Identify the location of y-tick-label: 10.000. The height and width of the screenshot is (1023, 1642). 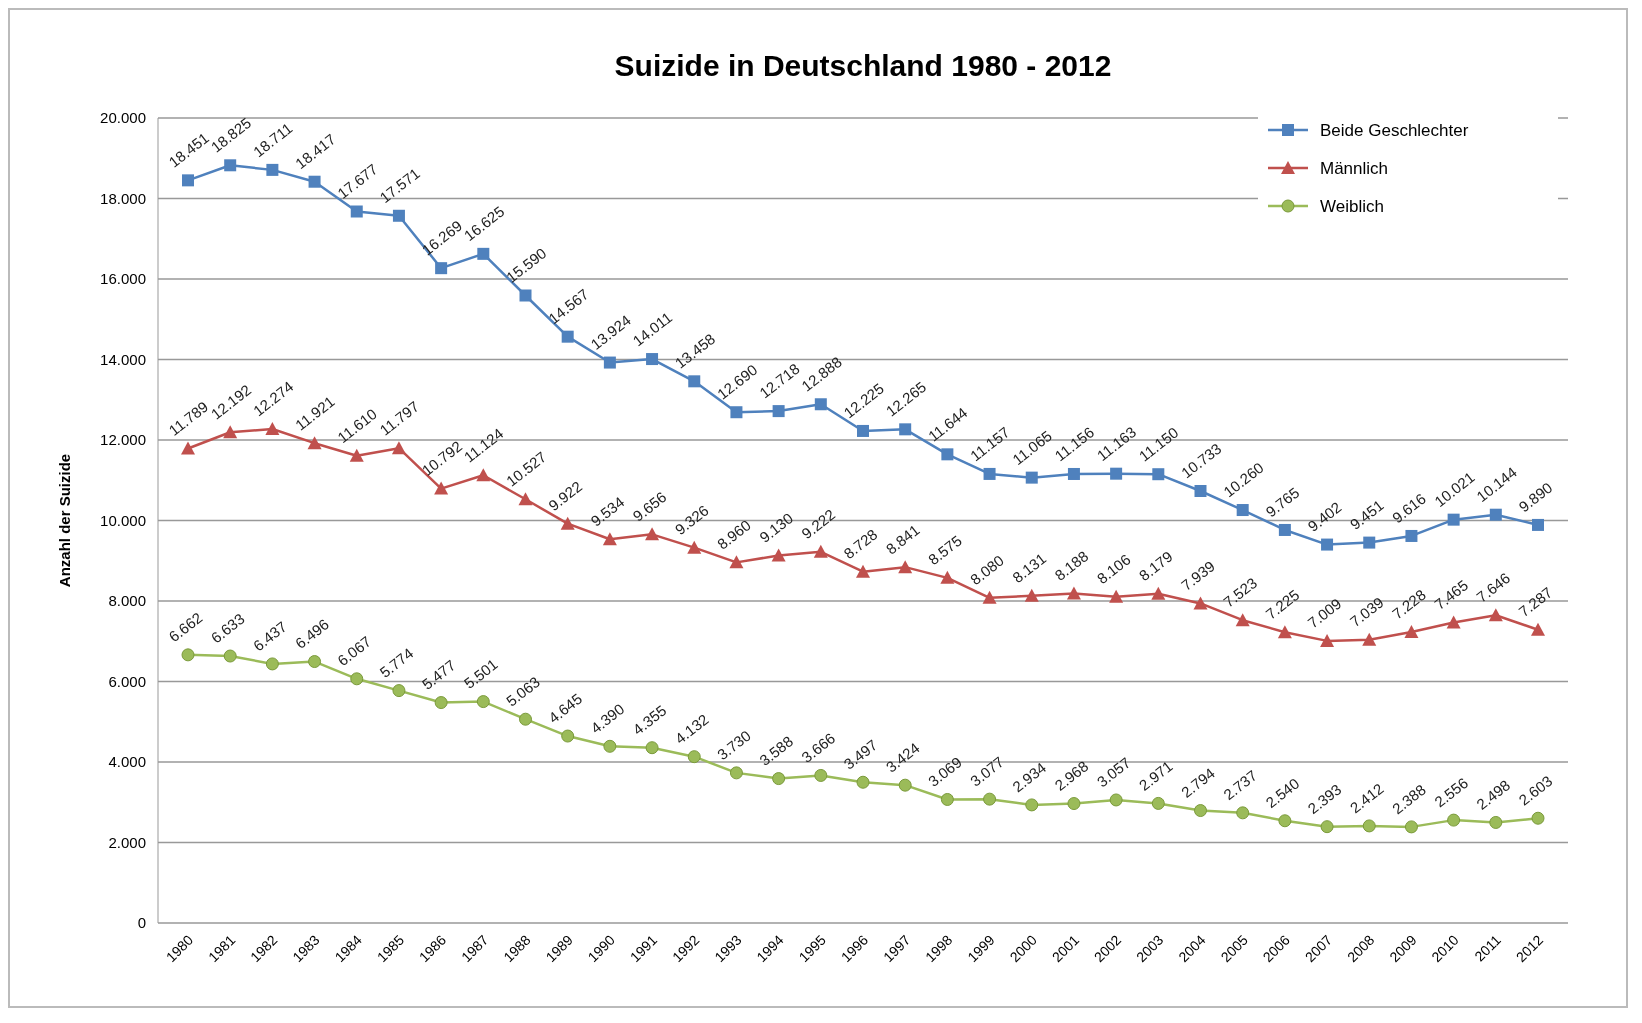
(123, 520).